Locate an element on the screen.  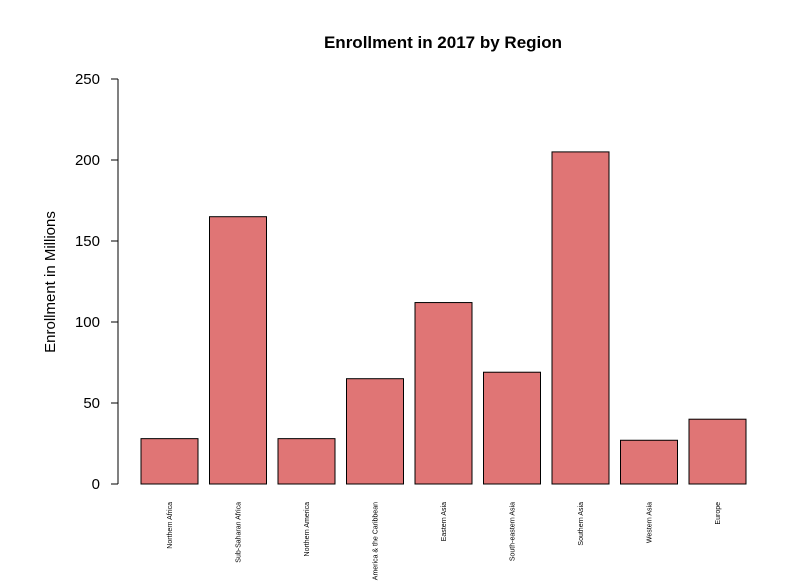
chart-title: Enrollment in 2017 by Region is located at coordinates (443, 42).